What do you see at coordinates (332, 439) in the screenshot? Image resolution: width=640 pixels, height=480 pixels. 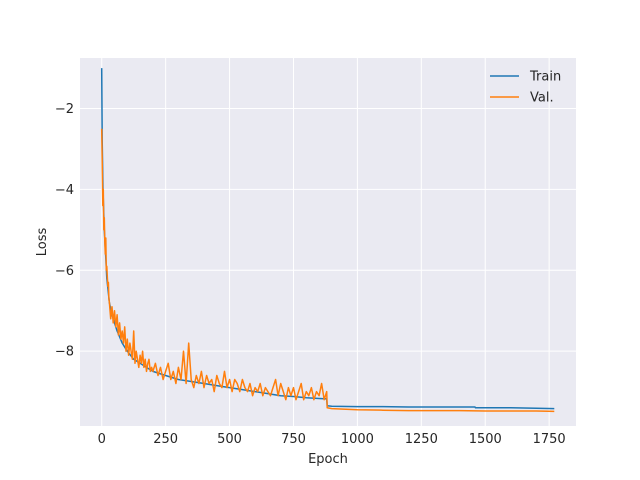 I see `x-axis-ticks: 0 250 500 750 1000 1250 1500 1750` at bounding box center [332, 439].